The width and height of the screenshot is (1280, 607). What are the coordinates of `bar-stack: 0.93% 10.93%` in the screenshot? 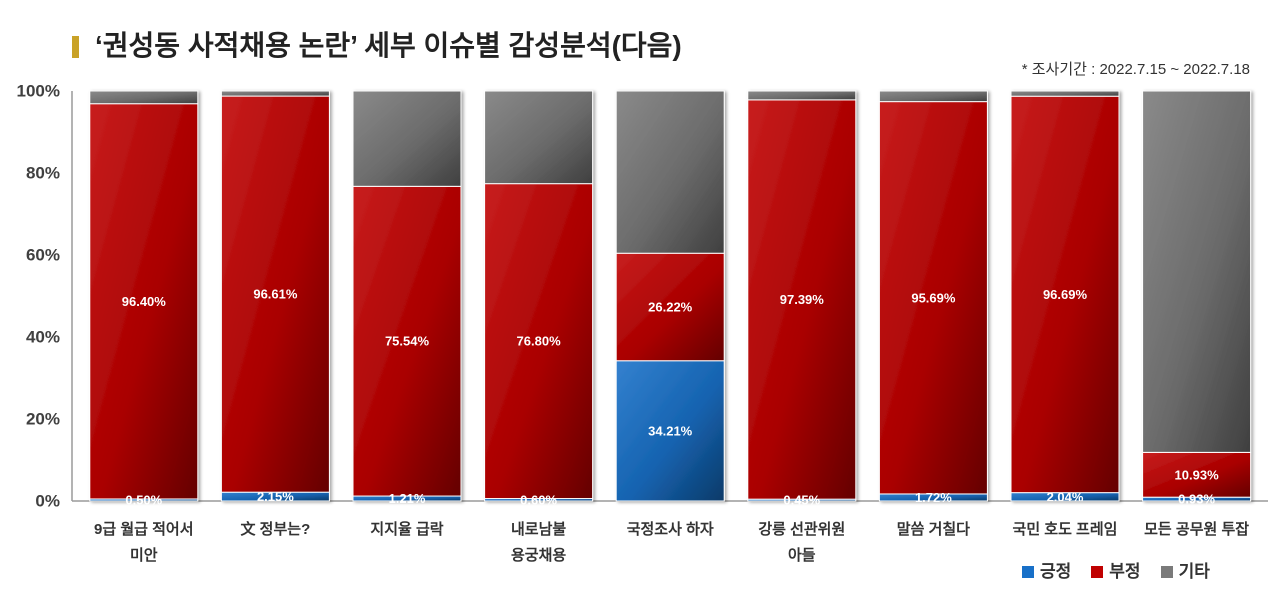 It's located at (1197, 298).